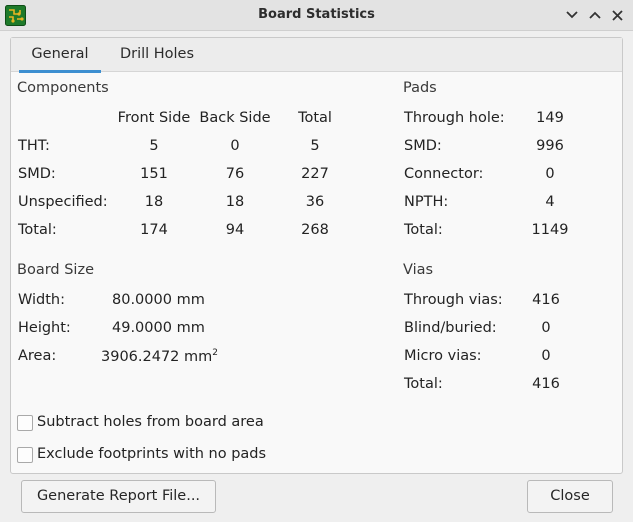  I want to click on components-row-label: THT:, so click(34, 146).